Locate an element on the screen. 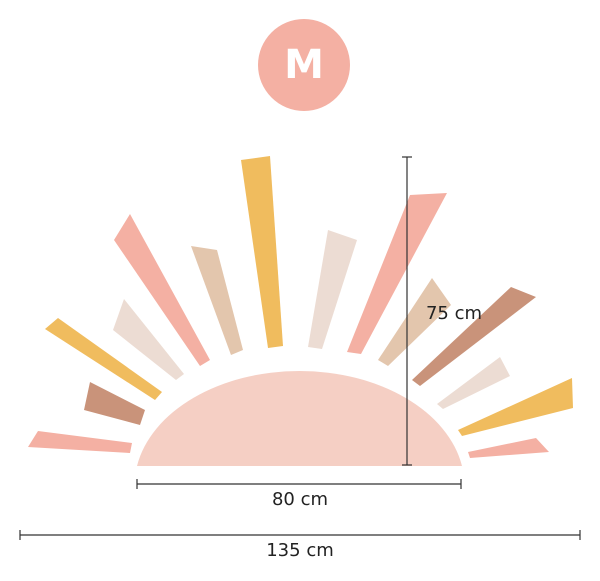 Image resolution: width=600 pixels, height=581 pixels. sun-width-label: 80 cm is located at coordinates (300, 499).